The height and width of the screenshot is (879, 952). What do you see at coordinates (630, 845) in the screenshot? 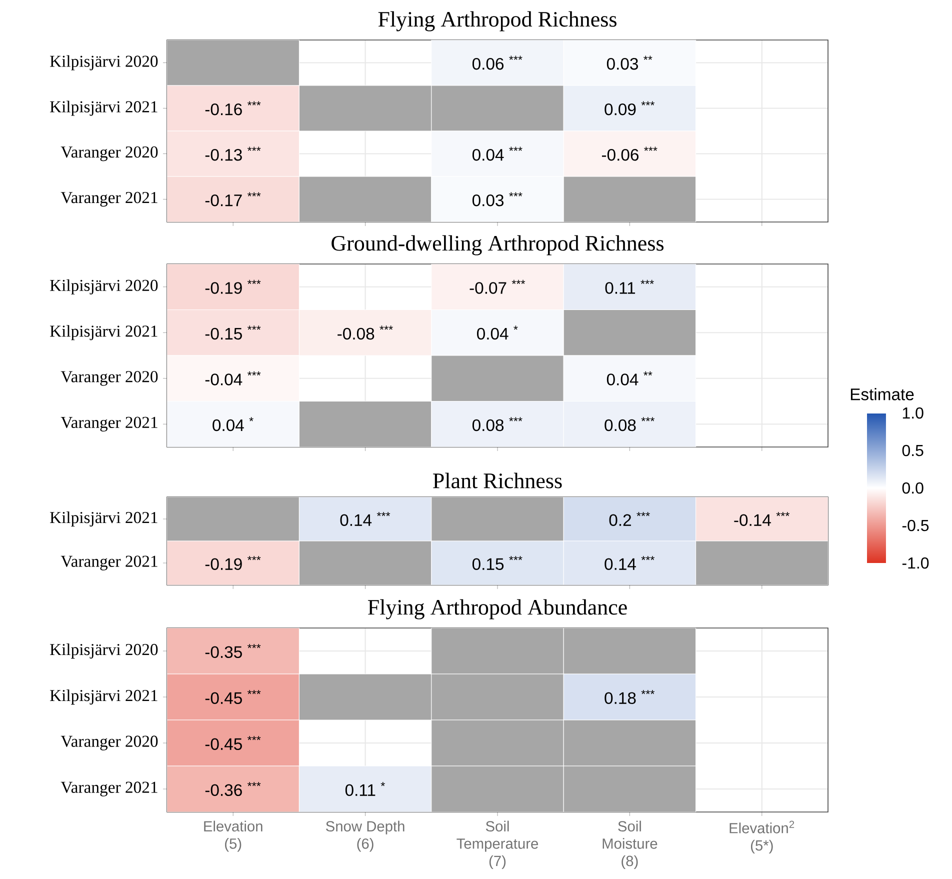
I see `x-tick-label: Soil Moisture (8)` at bounding box center [630, 845].